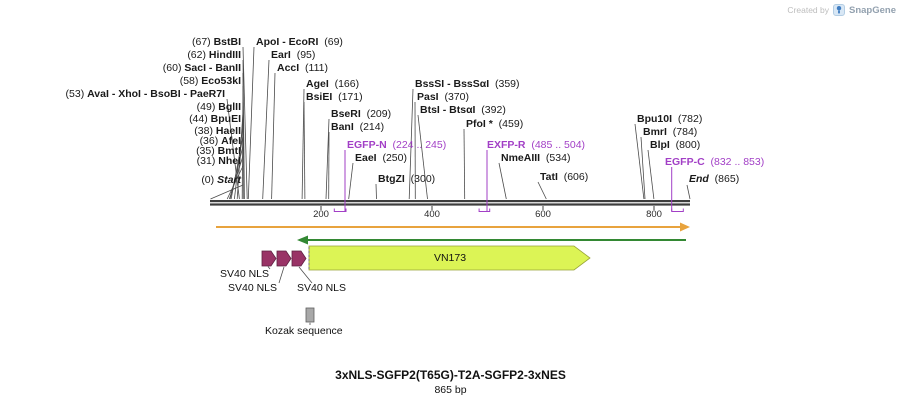 This screenshot has width=901, height=402. What do you see at coordinates (229, 151) in the screenshot?
I see `site-name: BmtI` at bounding box center [229, 151].